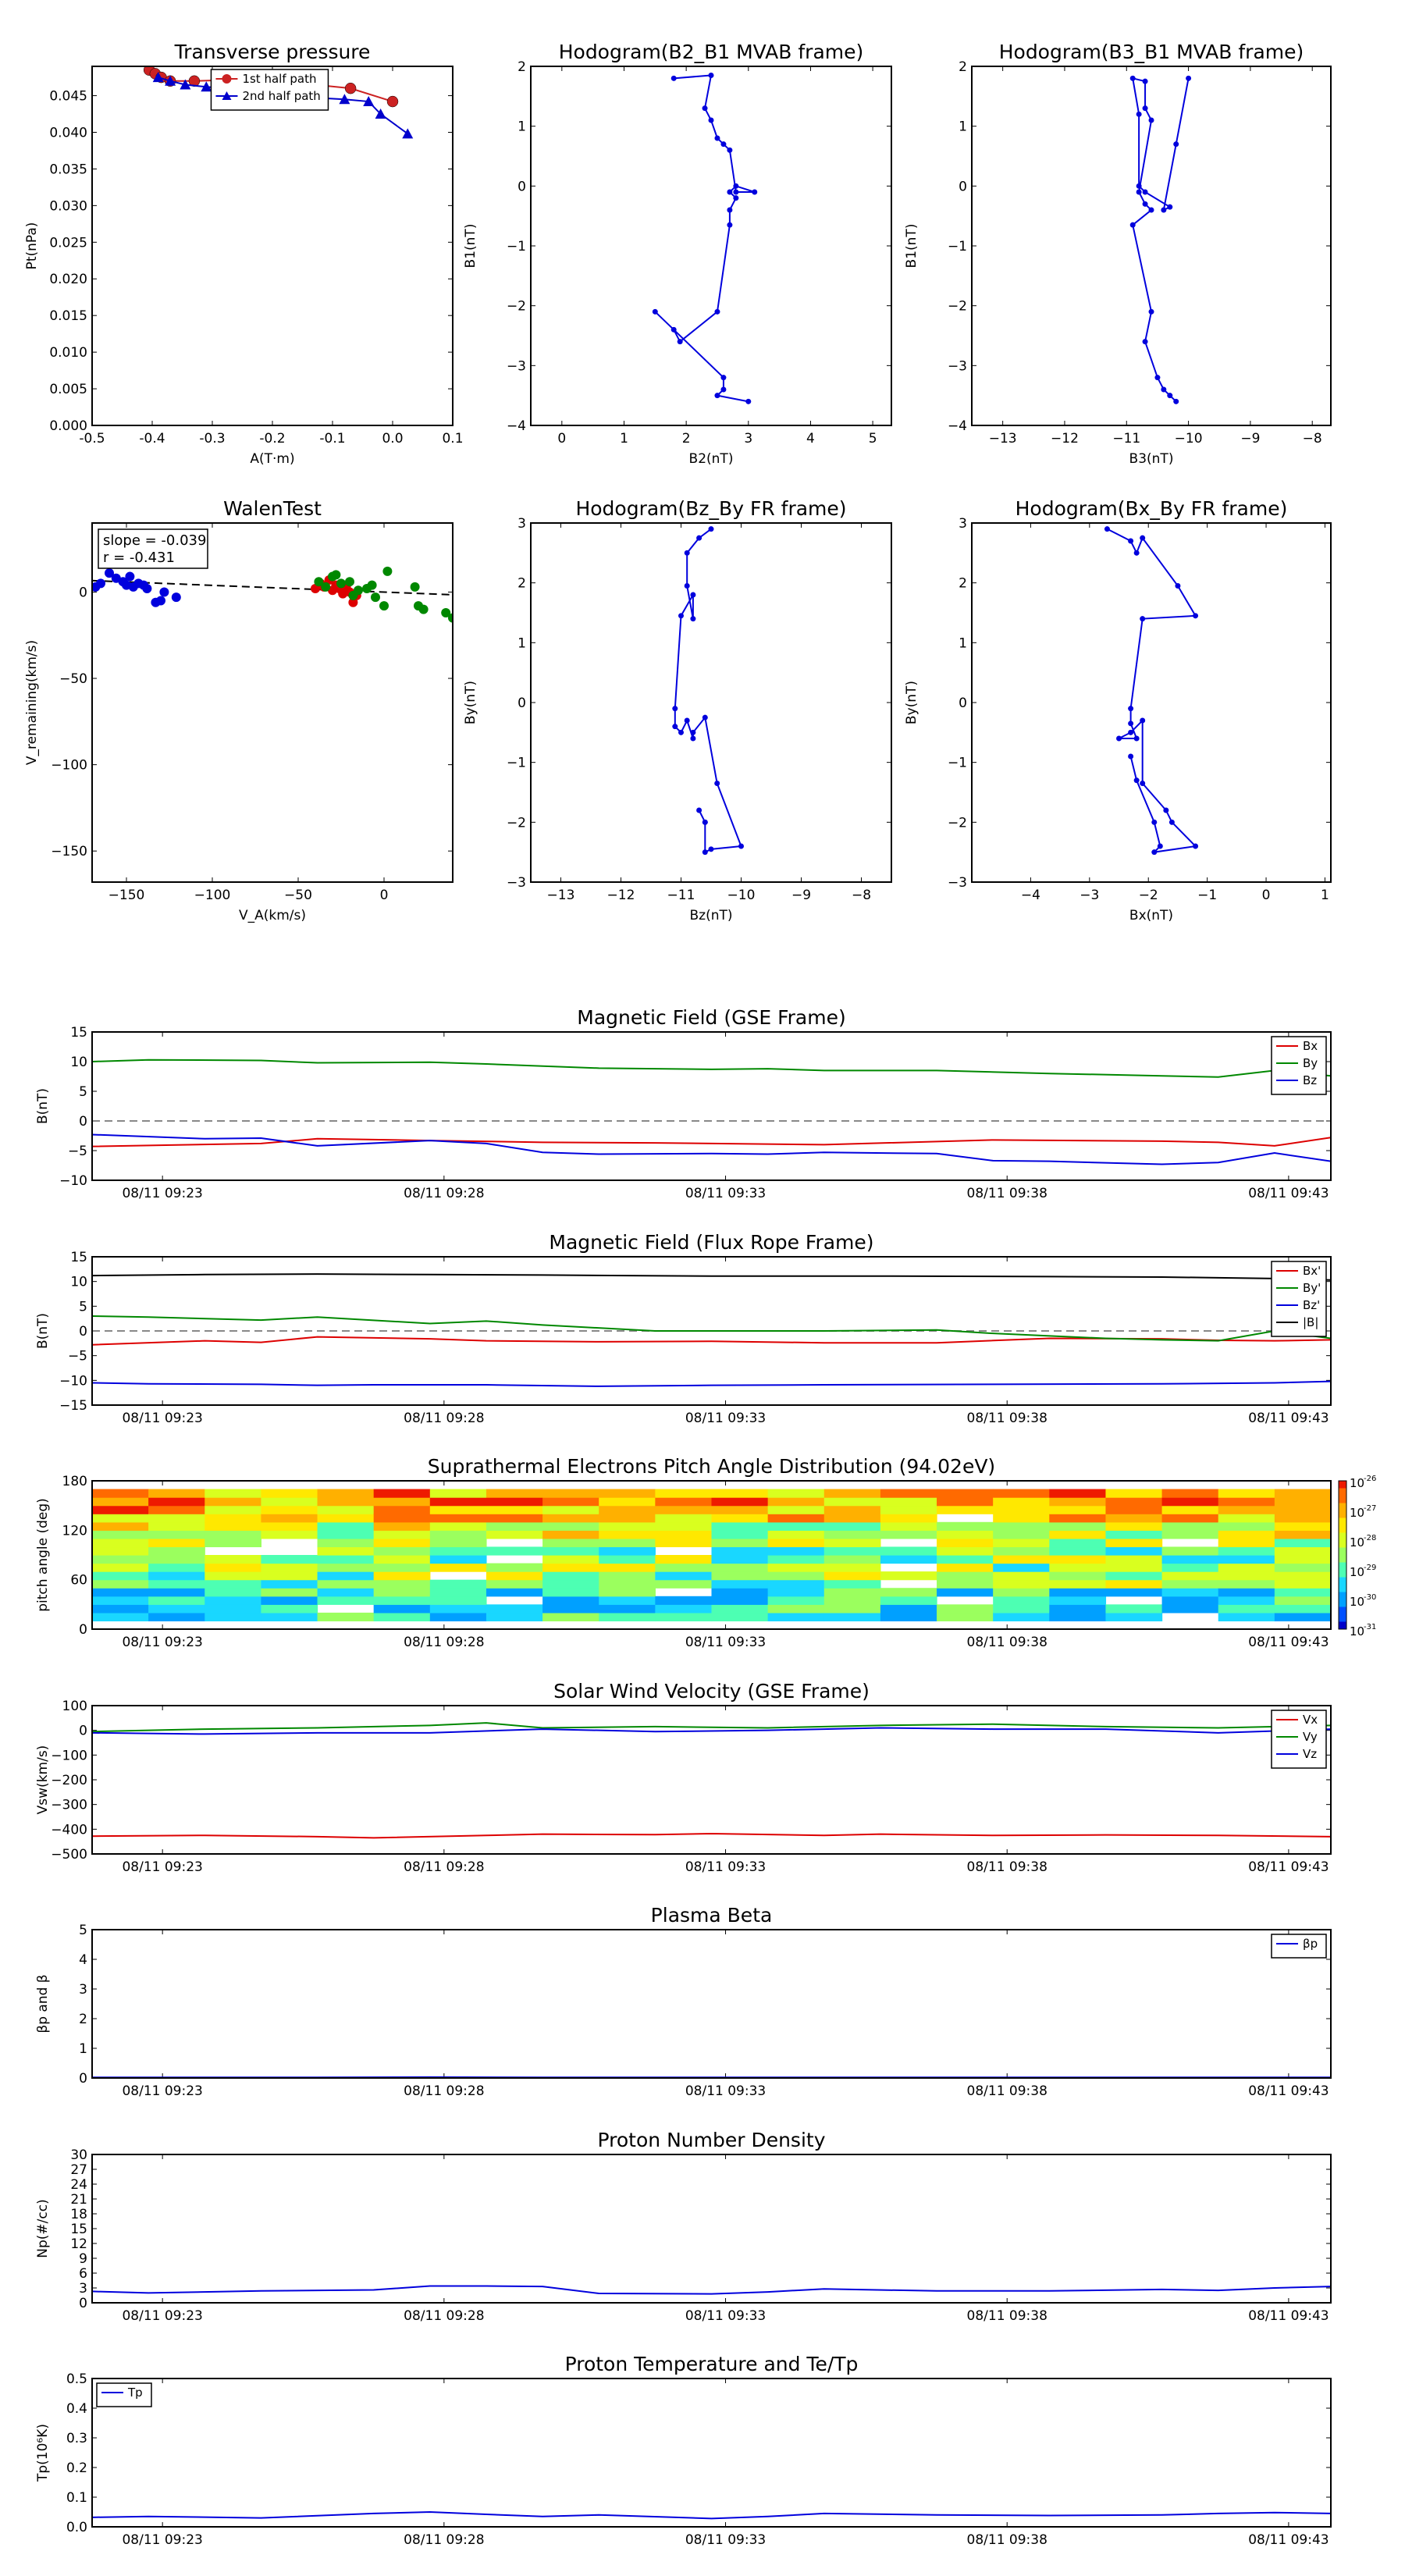  What do you see at coordinates (127, 895) in the screenshot?
I see `x-tick-label: −150` at bounding box center [127, 895].